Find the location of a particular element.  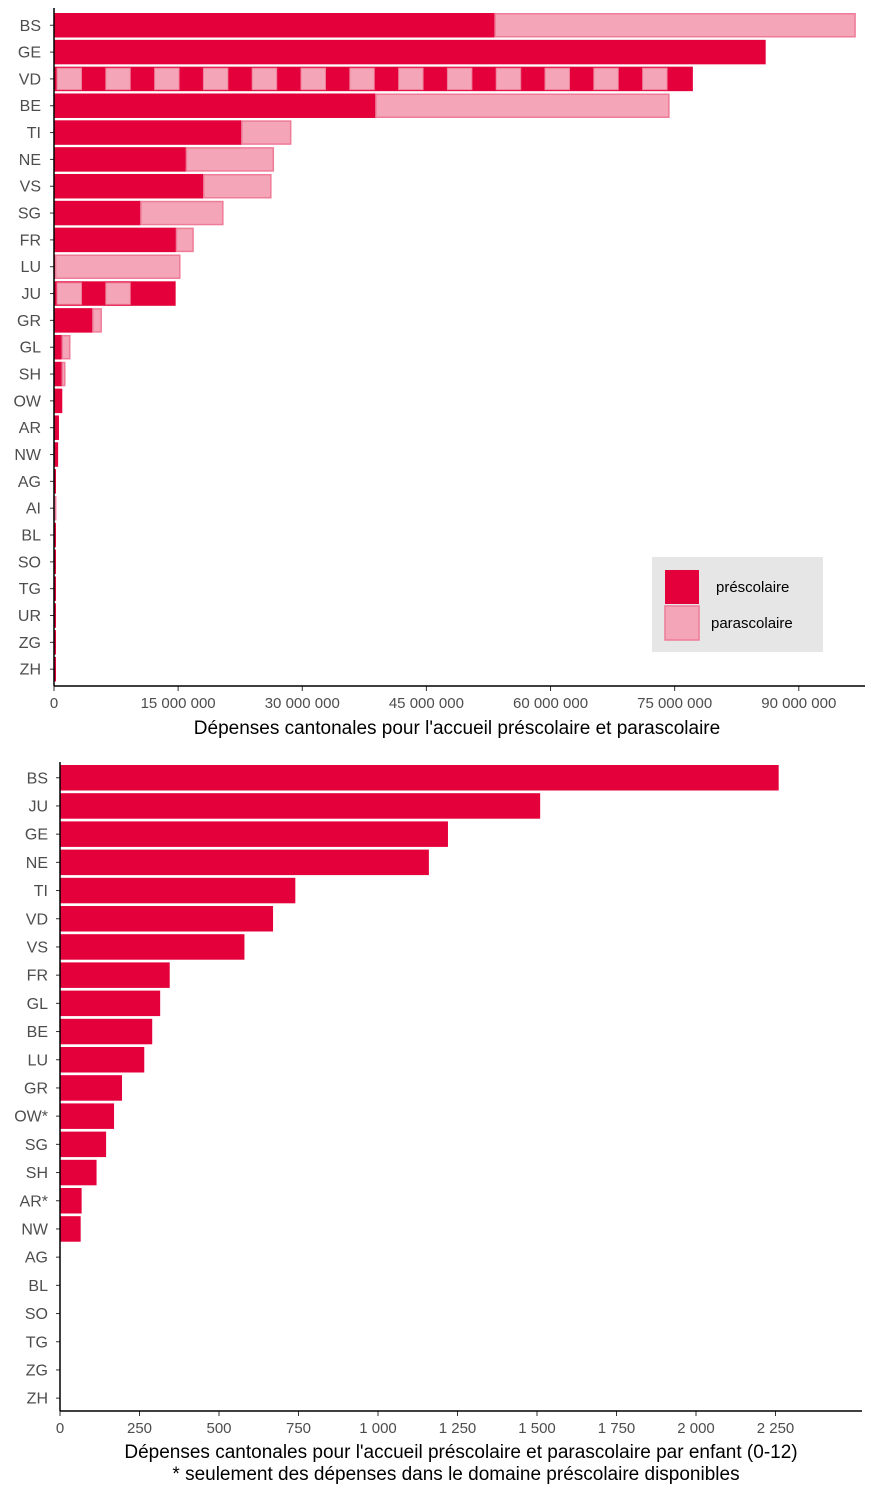

x-tick-label: 45 000 000 is located at coordinates (426, 703).